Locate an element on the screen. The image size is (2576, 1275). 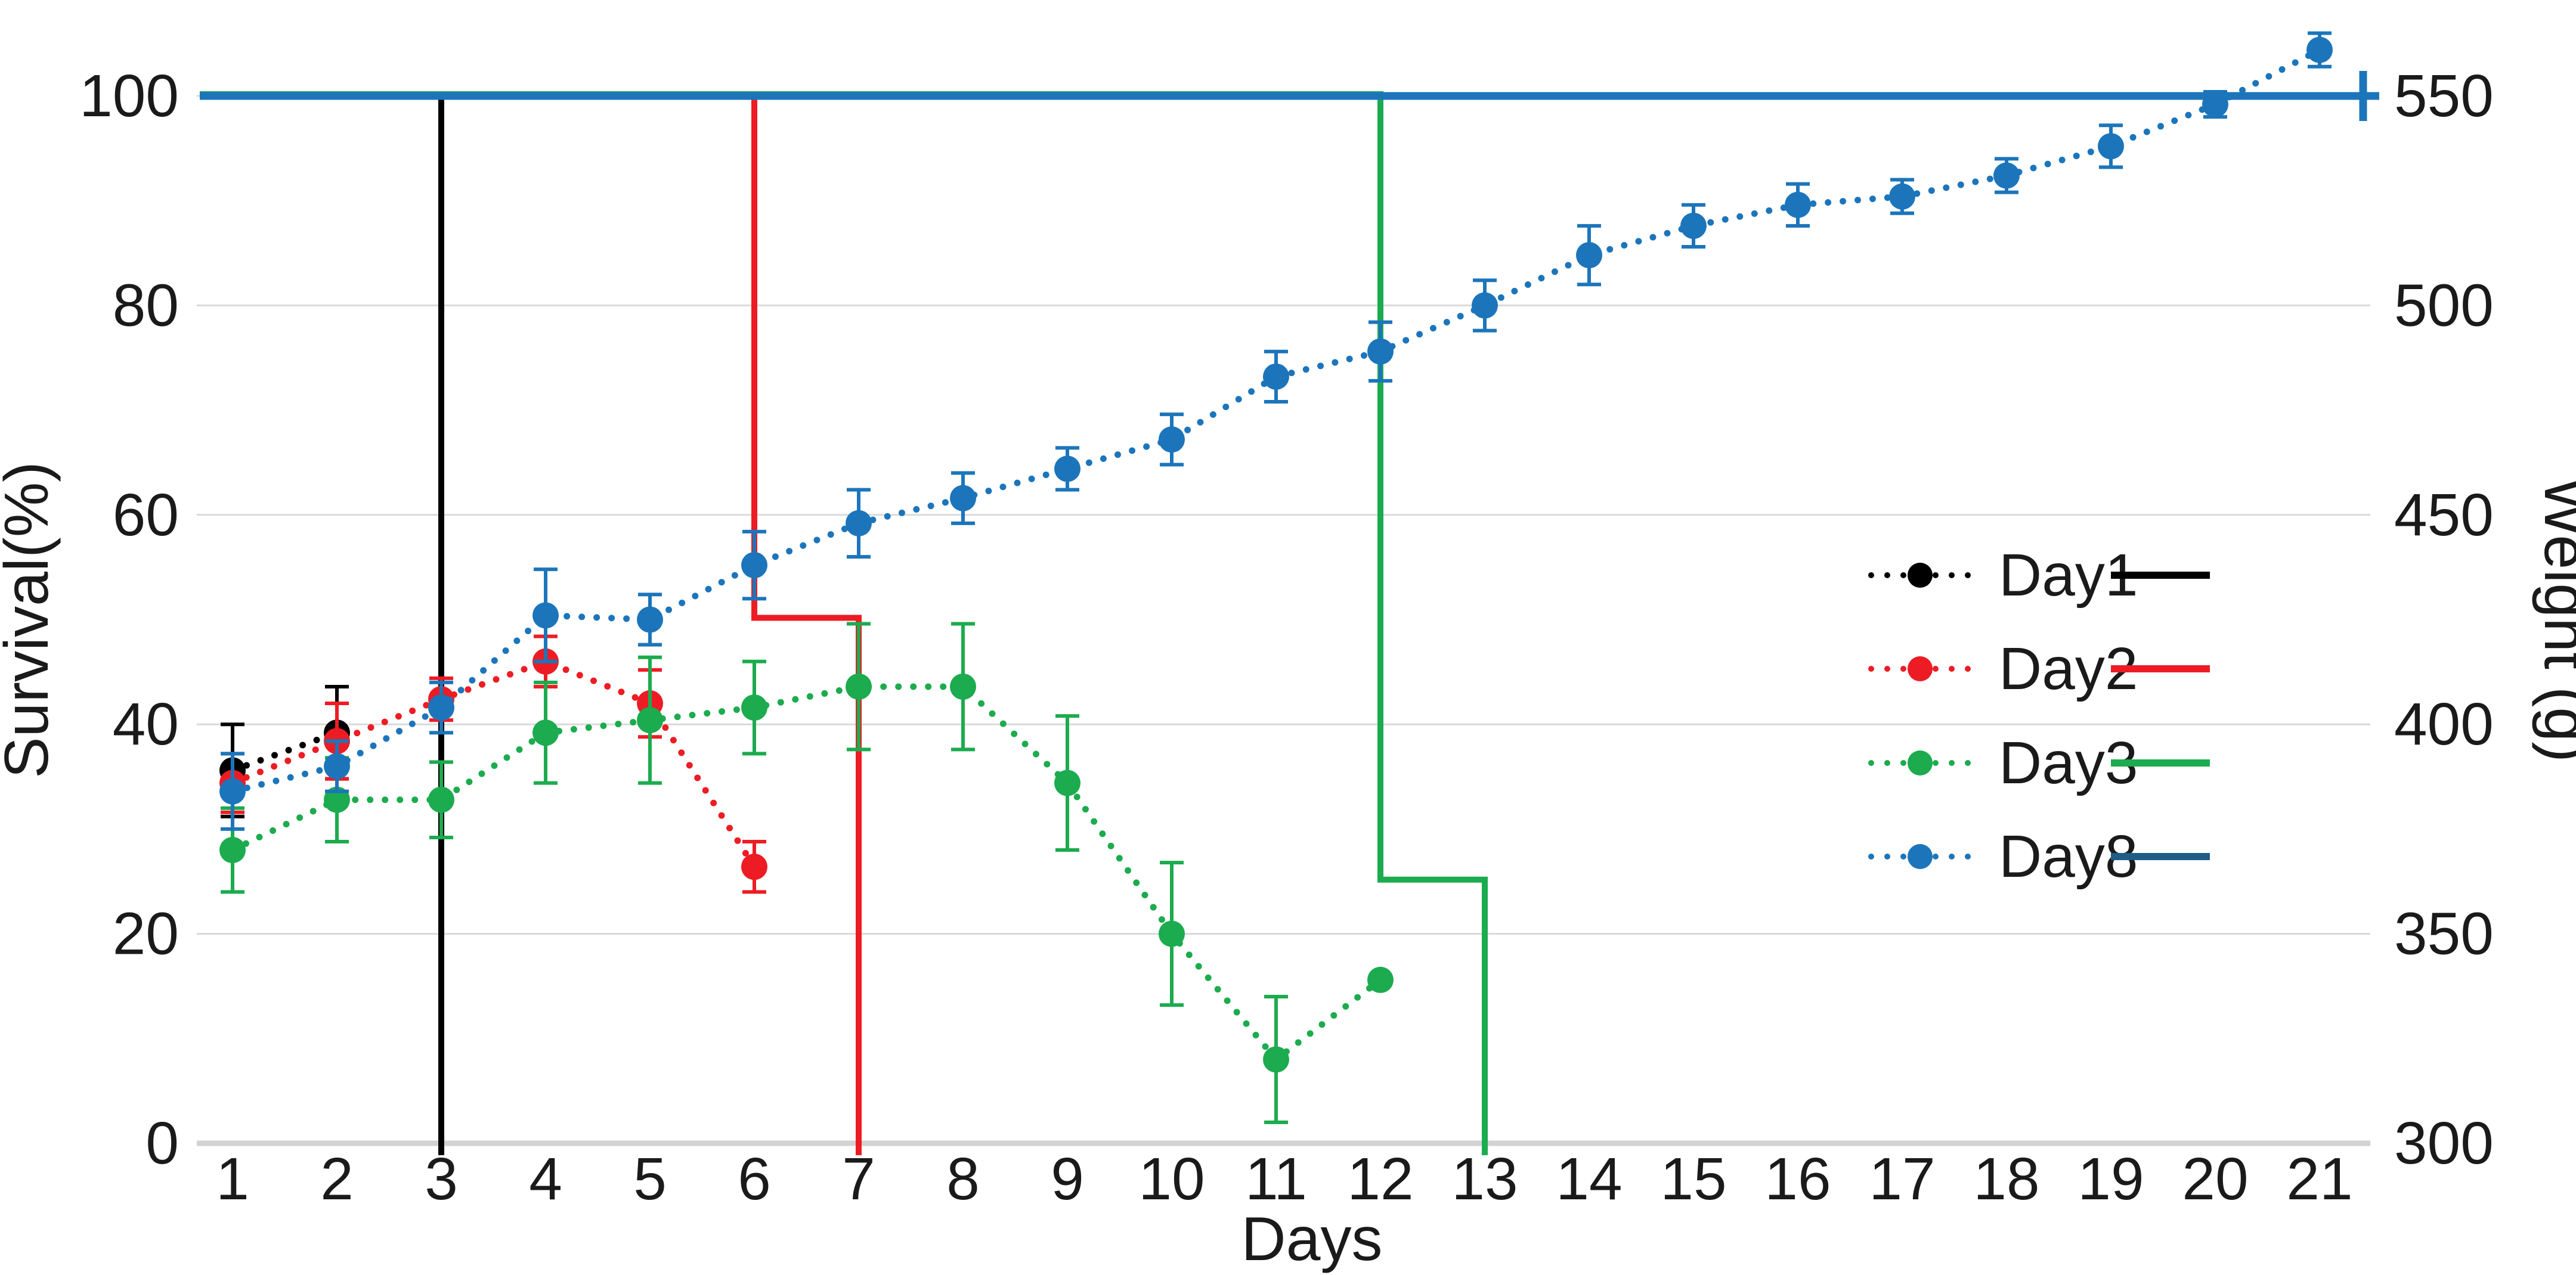
marker-Day8-day6 is located at coordinates (754, 565).